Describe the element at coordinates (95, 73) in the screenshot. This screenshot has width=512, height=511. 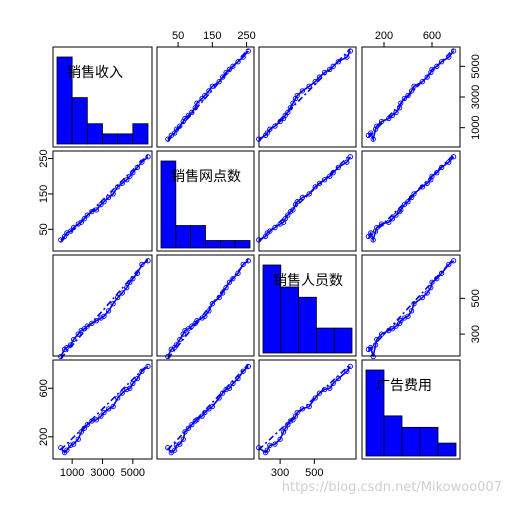
I see `variable-label: 销售收入` at that location.